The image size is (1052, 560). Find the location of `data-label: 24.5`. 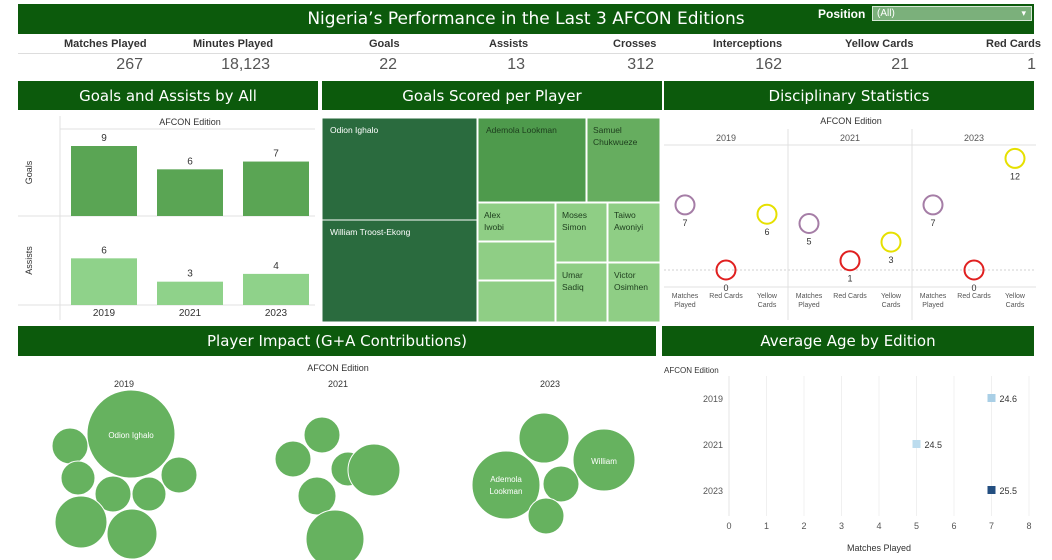

data-label: 24.5 is located at coordinates (934, 445).